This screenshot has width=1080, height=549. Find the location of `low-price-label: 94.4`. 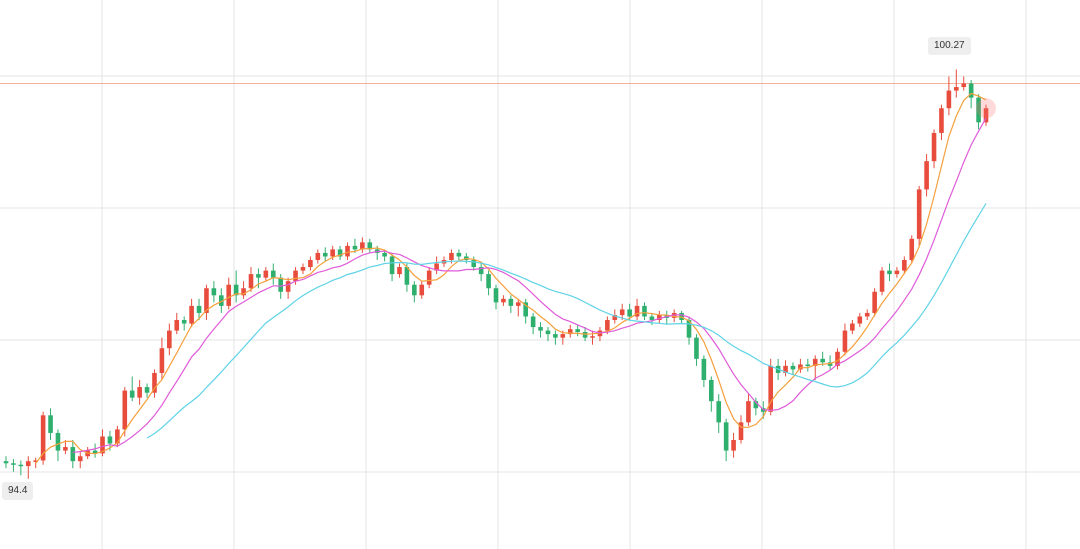

low-price-label: 94.4 is located at coordinates (18, 491).